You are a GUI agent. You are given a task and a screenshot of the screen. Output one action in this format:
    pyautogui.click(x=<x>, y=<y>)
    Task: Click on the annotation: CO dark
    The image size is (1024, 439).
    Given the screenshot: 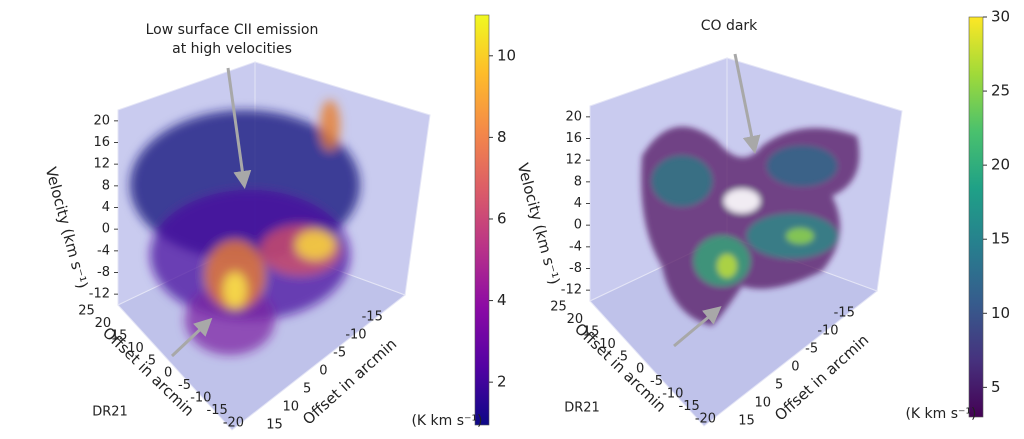 What is the action you would take?
    pyautogui.click(x=729, y=26)
    